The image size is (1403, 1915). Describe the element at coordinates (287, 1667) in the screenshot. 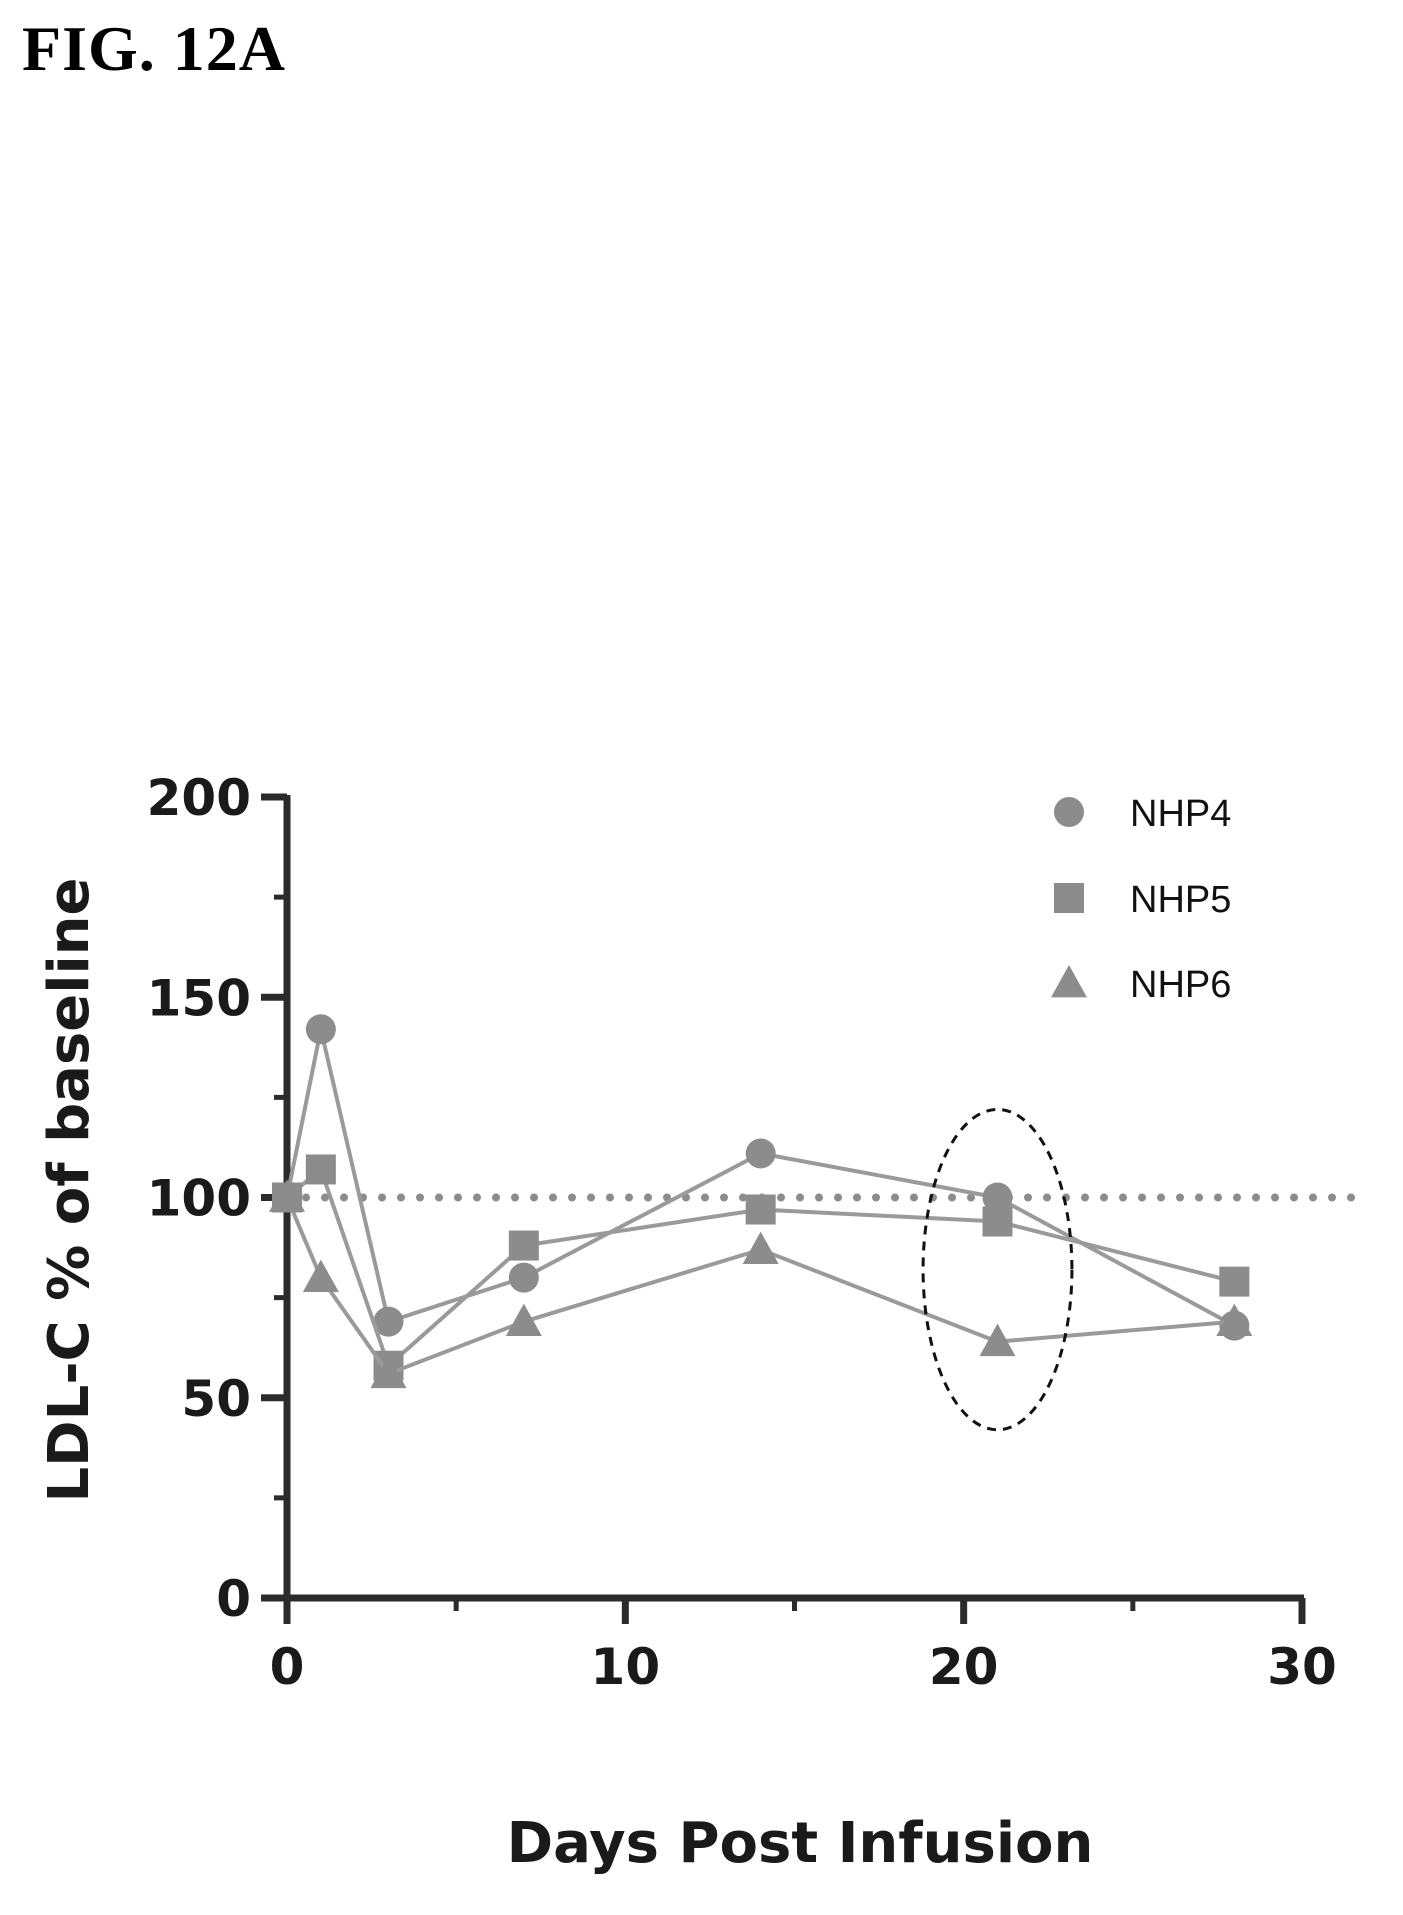

I see `x-tick-label: 0` at that location.